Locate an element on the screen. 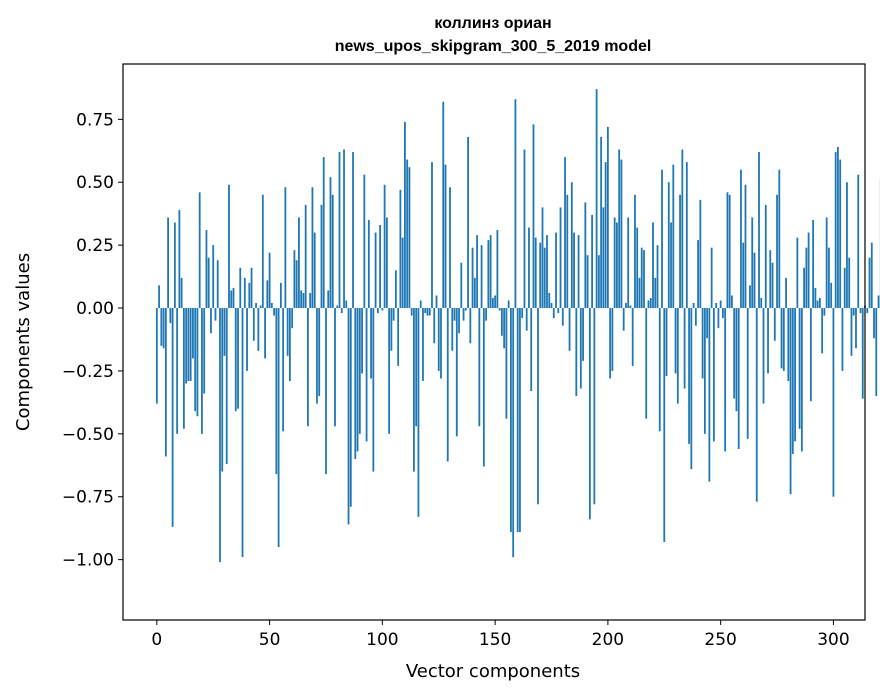 The image size is (880, 696). y-tick-label-0: 0.75 is located at coordinates (95, 120).